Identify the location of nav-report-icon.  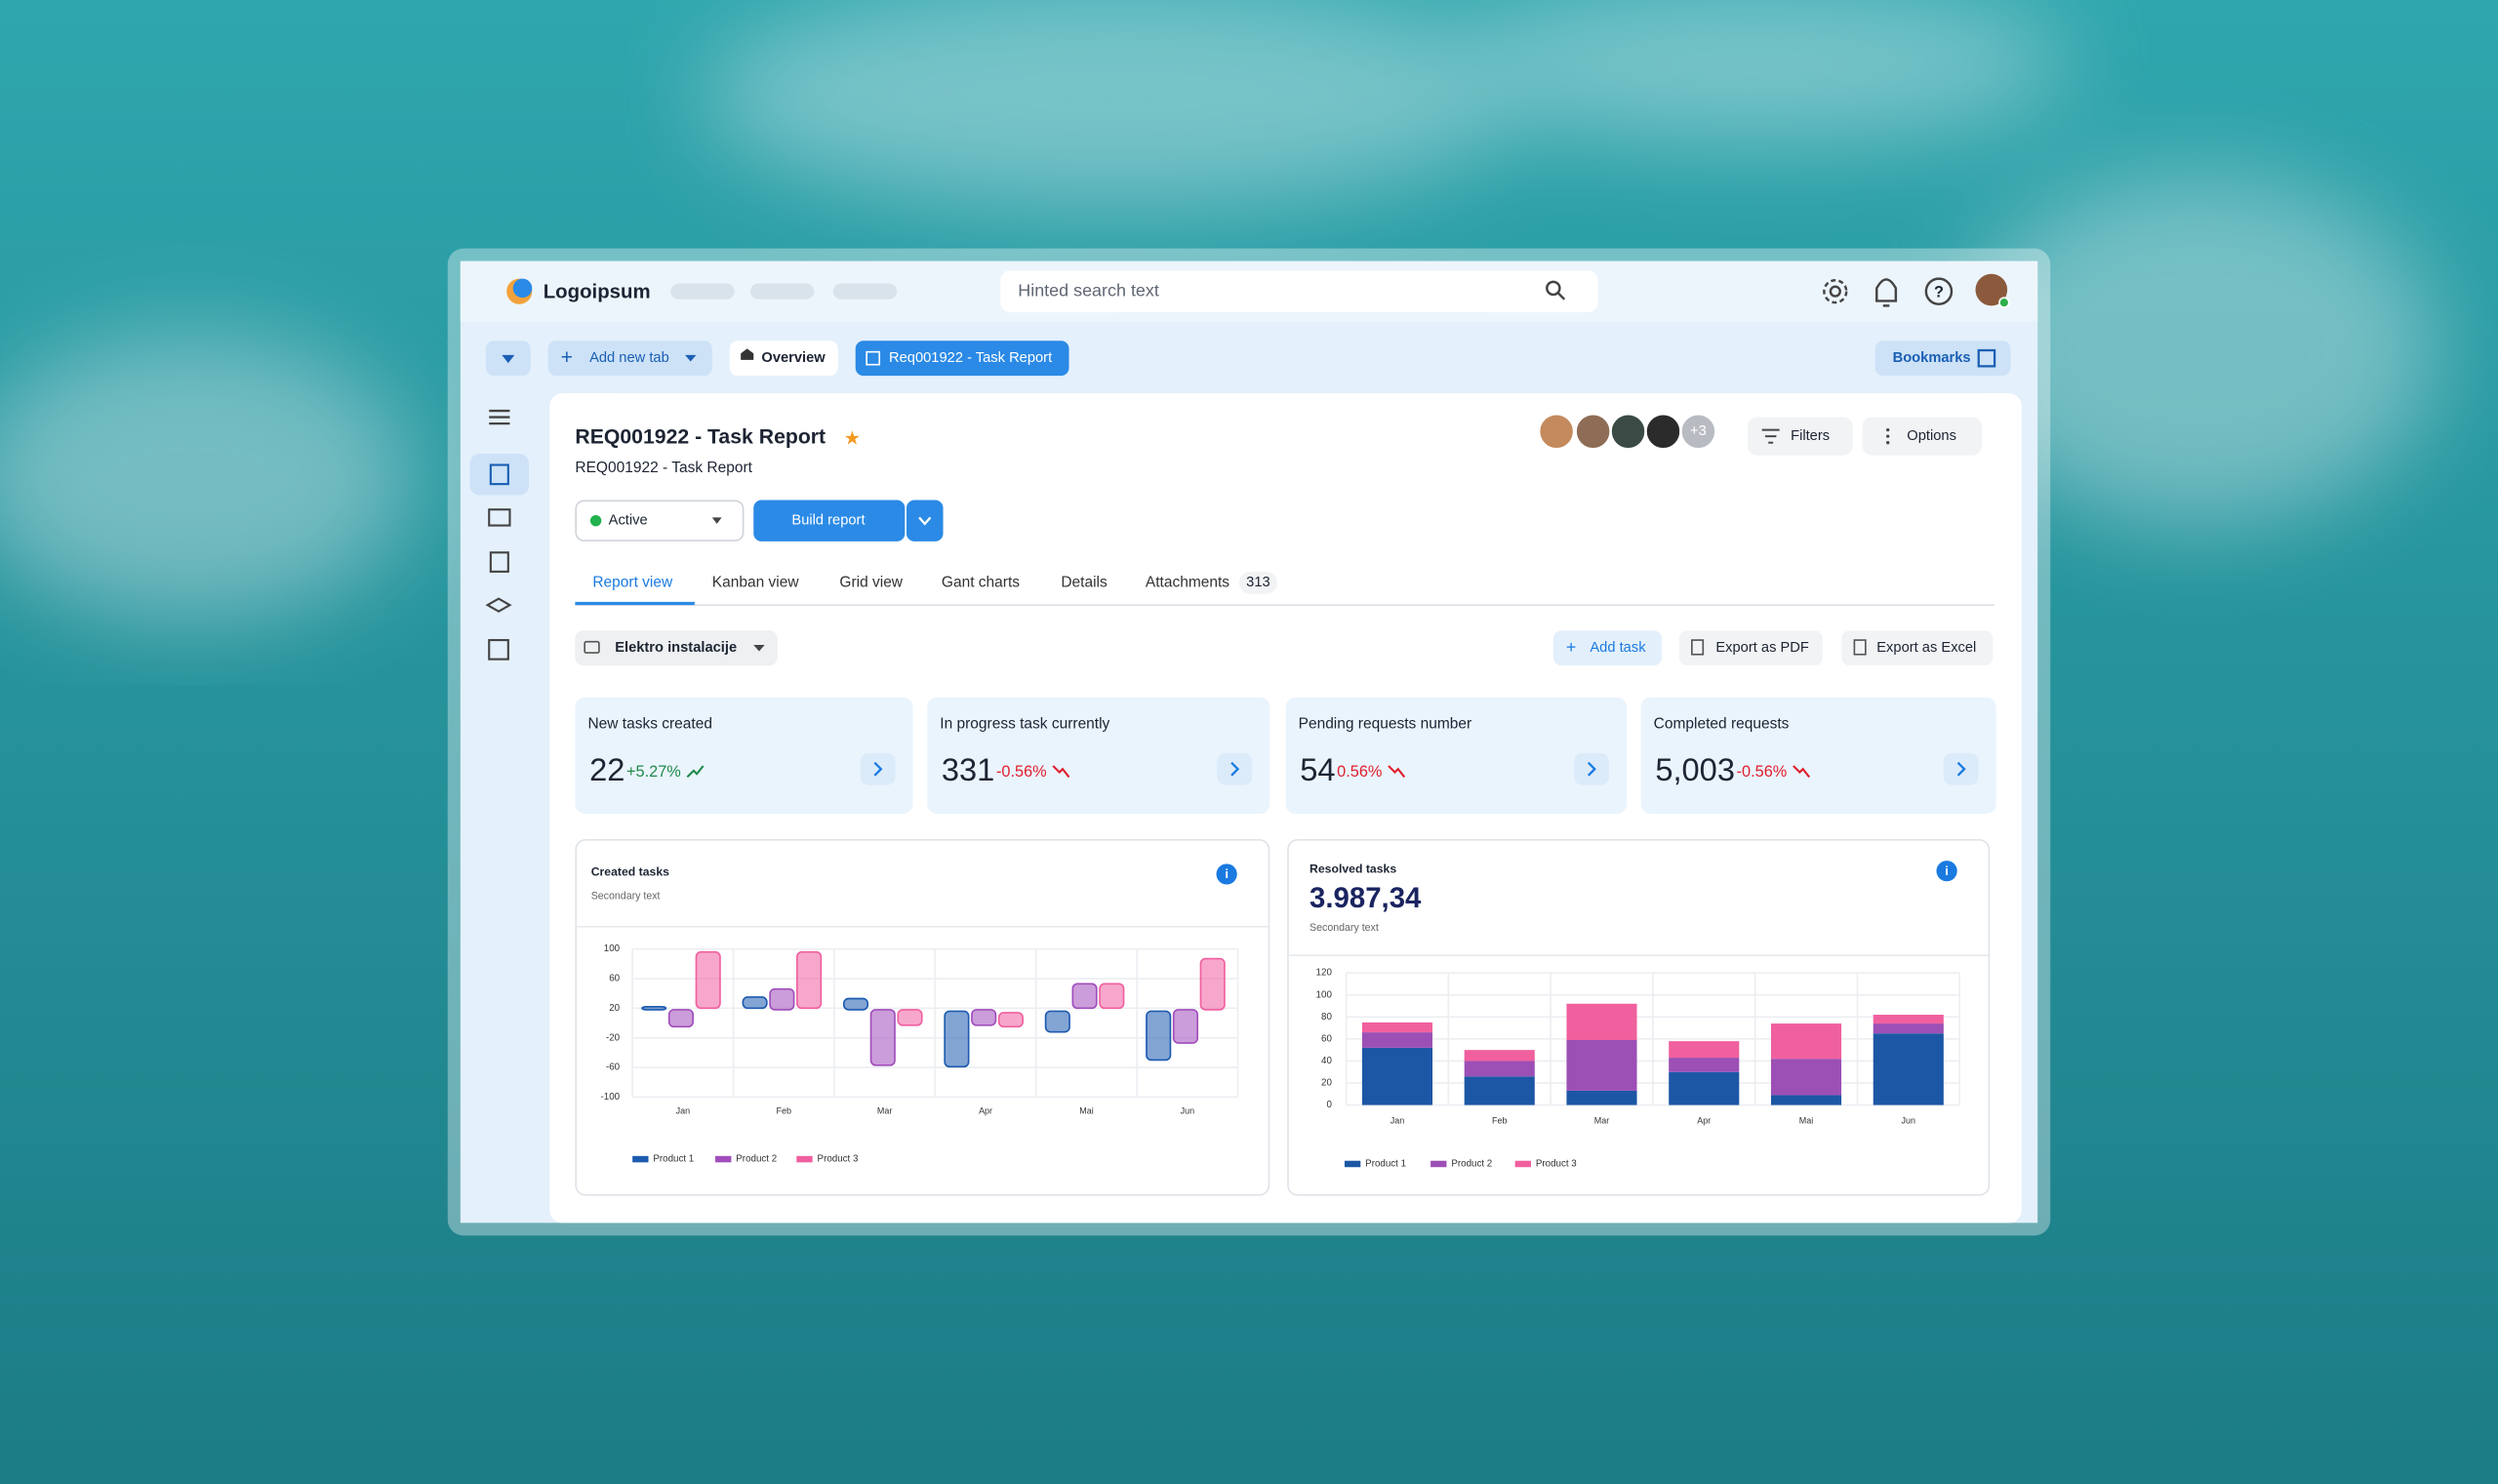
(499, 474).